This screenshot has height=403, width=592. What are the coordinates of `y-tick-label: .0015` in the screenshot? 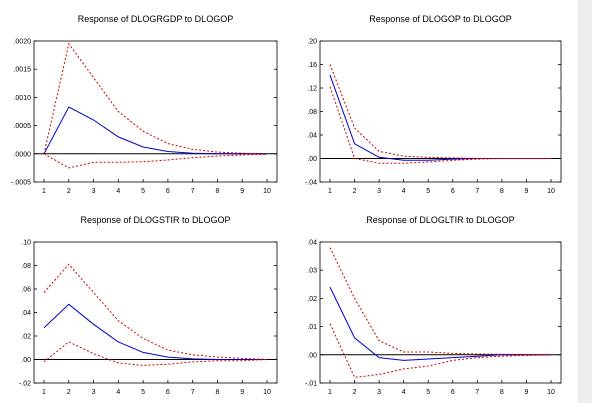 It's located at (22, 70).